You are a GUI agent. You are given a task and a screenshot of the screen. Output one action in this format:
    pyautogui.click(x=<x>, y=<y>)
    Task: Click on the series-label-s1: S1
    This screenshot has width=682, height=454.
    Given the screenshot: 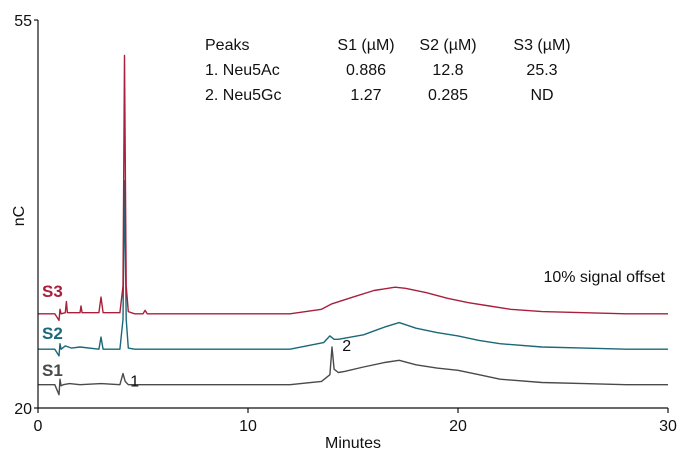 What is the action you would take?
    pyautogui.click(x=52, y=370)
    